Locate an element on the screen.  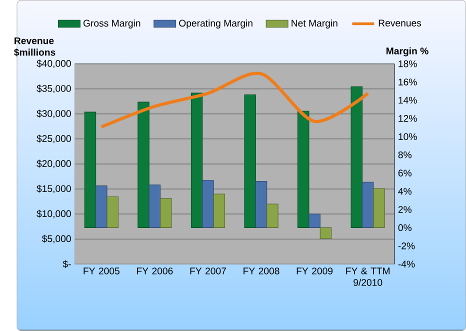
y-tick-label: $20,000 is located at coordinates (53, 164).